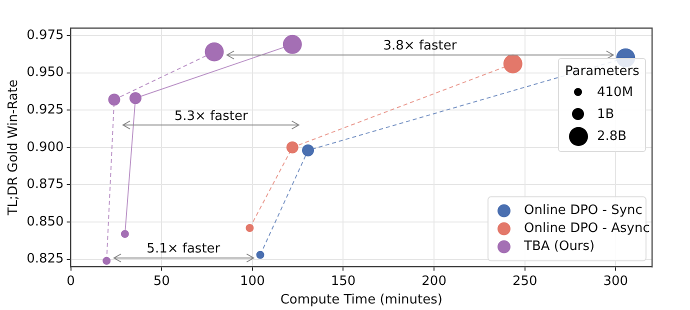 The width and height of the screenshot is (690, 310). Describe the element at coordinates (602, 72) in the screenshot. I see `legend-title: Parameters` at that location.